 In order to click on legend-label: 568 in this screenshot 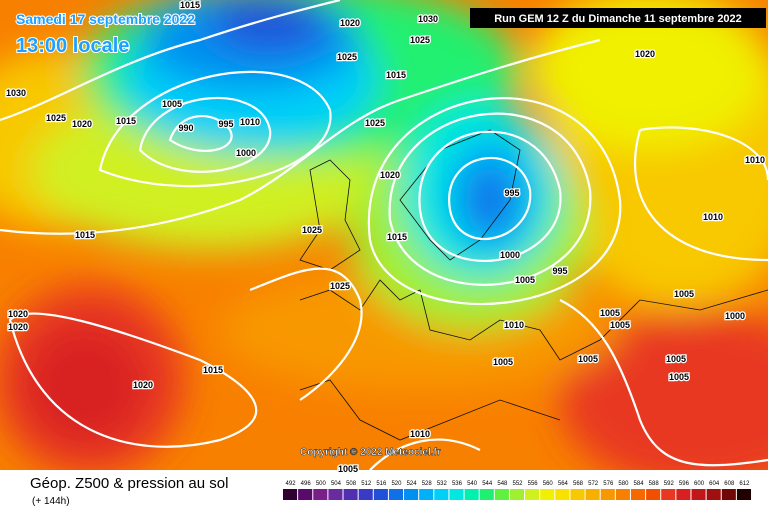, I will do `click(578, 484)`.